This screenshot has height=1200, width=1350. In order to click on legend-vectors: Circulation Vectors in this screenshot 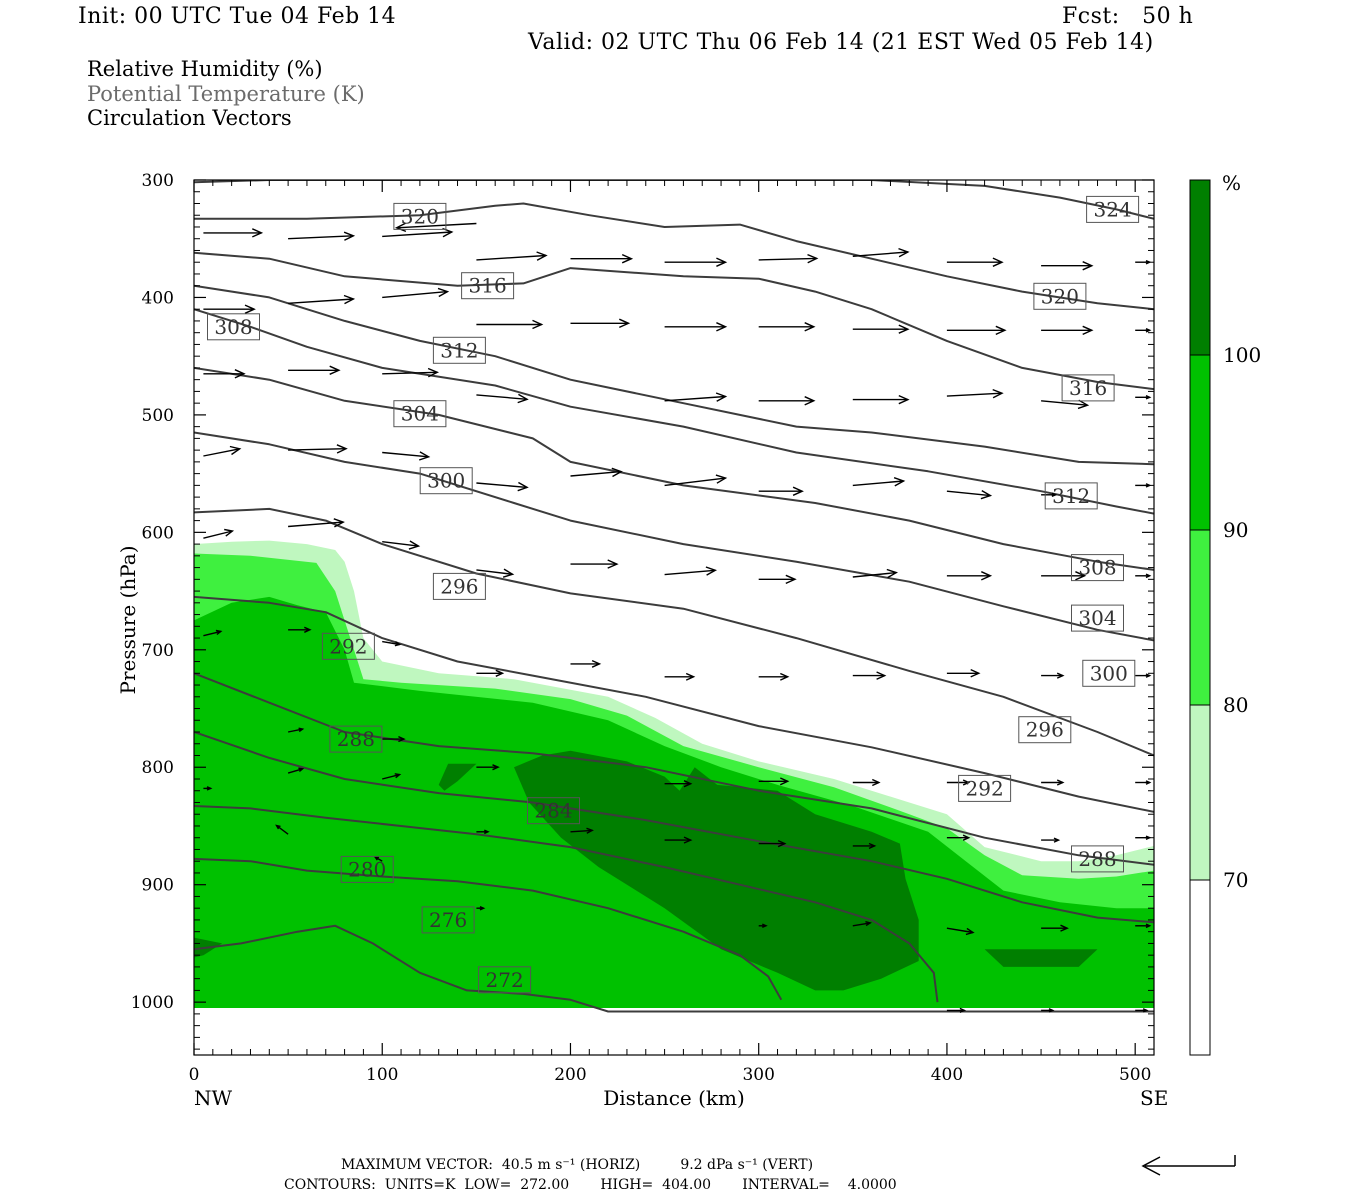, I will do `click(189, 118)`.